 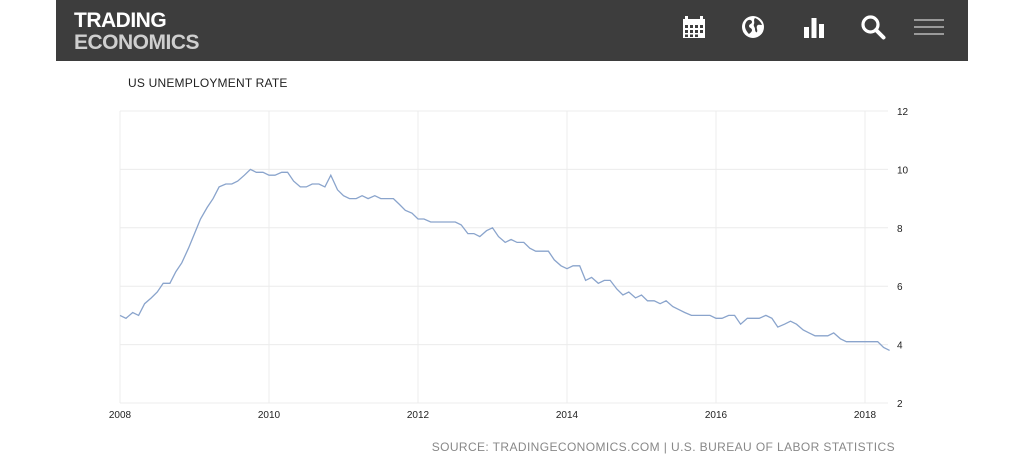 What do you see at coordinates (567, 415) in the screenshot?
I see `x-tick-label: 2014` at bounding box center [567, 415].